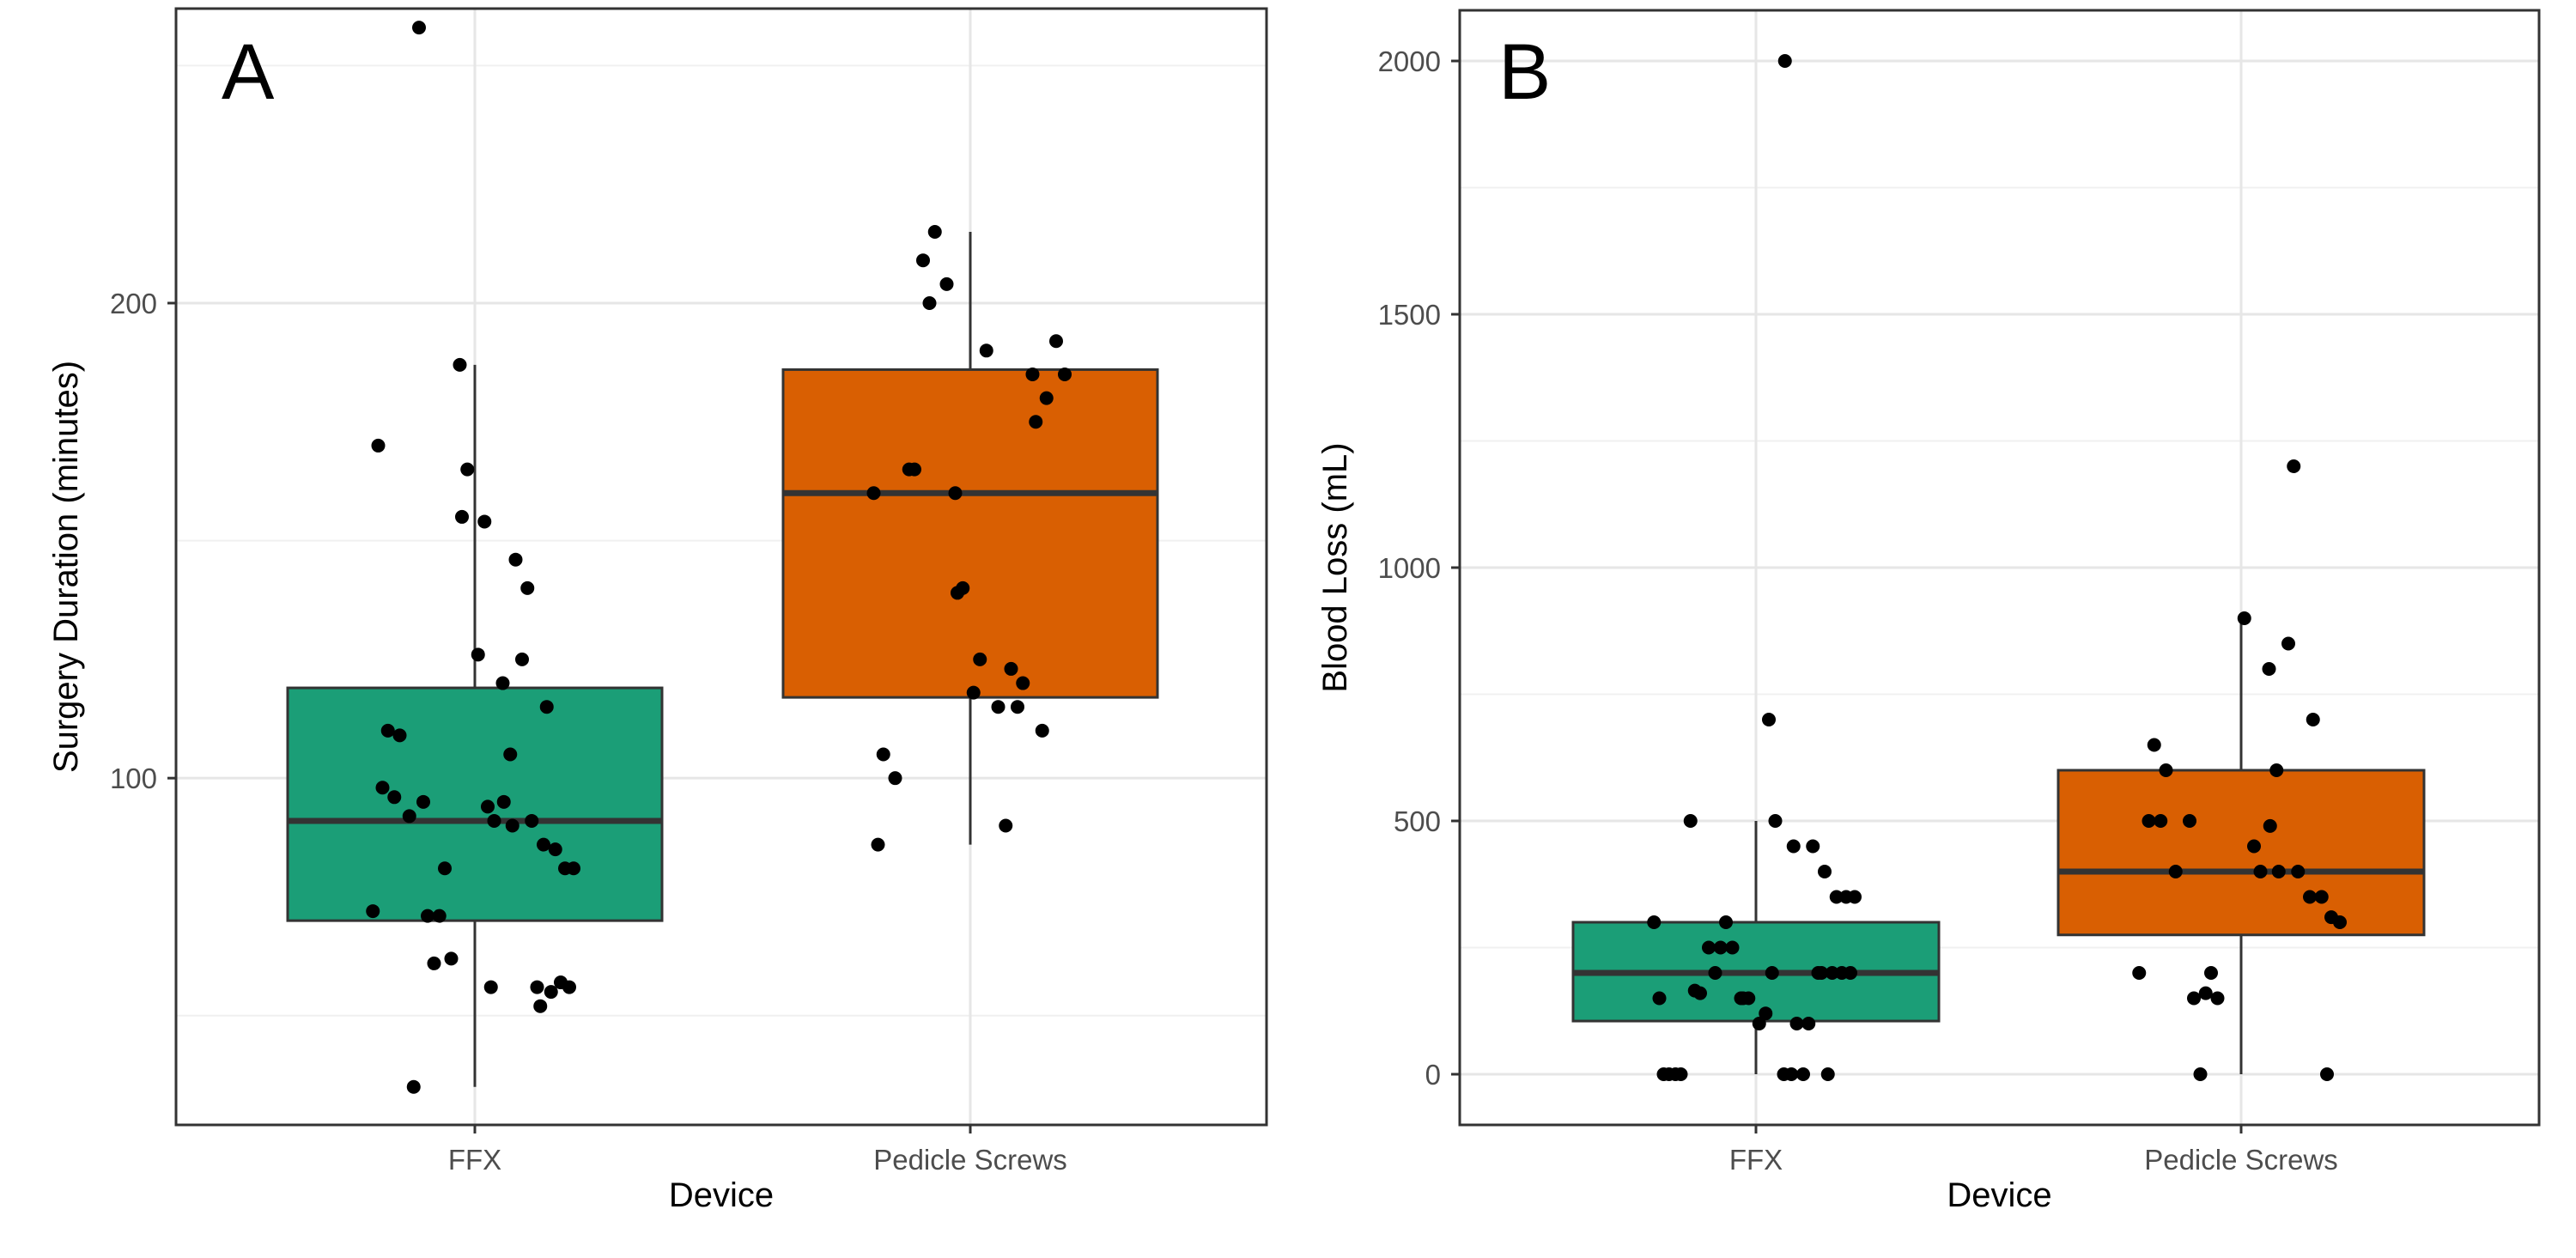  I want to click on box-pedicle-screws, so click(2241, 853).